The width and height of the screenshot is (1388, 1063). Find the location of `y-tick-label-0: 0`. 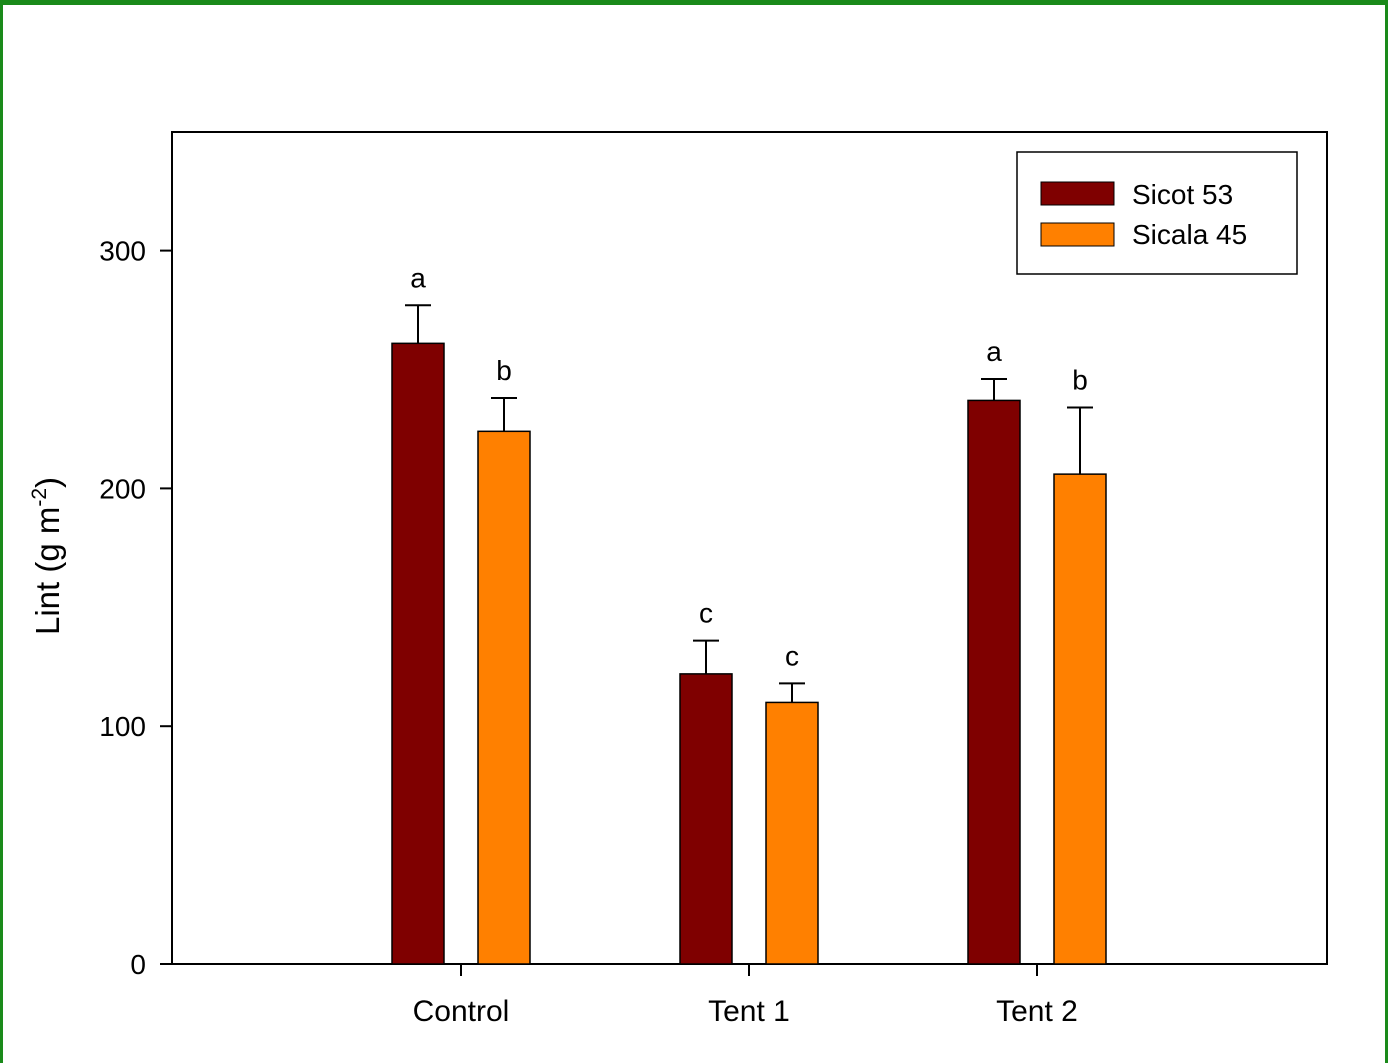

y-tick-label-0: 0 is located at coordinates (138, 964).